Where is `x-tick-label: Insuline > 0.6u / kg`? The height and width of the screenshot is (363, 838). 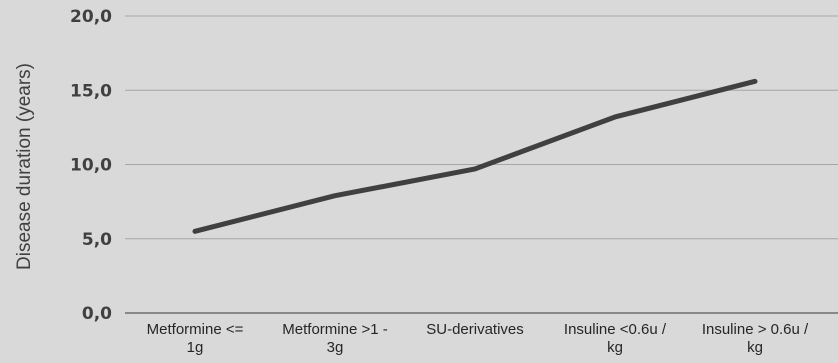 x-tick-label: Insuline > 0.6u / kg is located at coordinates (755, 338).